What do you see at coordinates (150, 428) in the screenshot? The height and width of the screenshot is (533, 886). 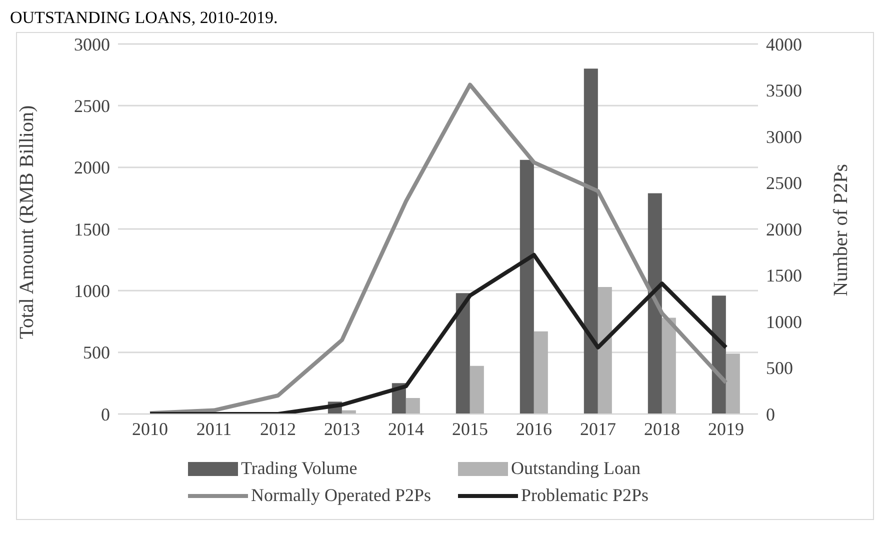 I see `x-tick-label: 2010` at bounding box center [150, 428].